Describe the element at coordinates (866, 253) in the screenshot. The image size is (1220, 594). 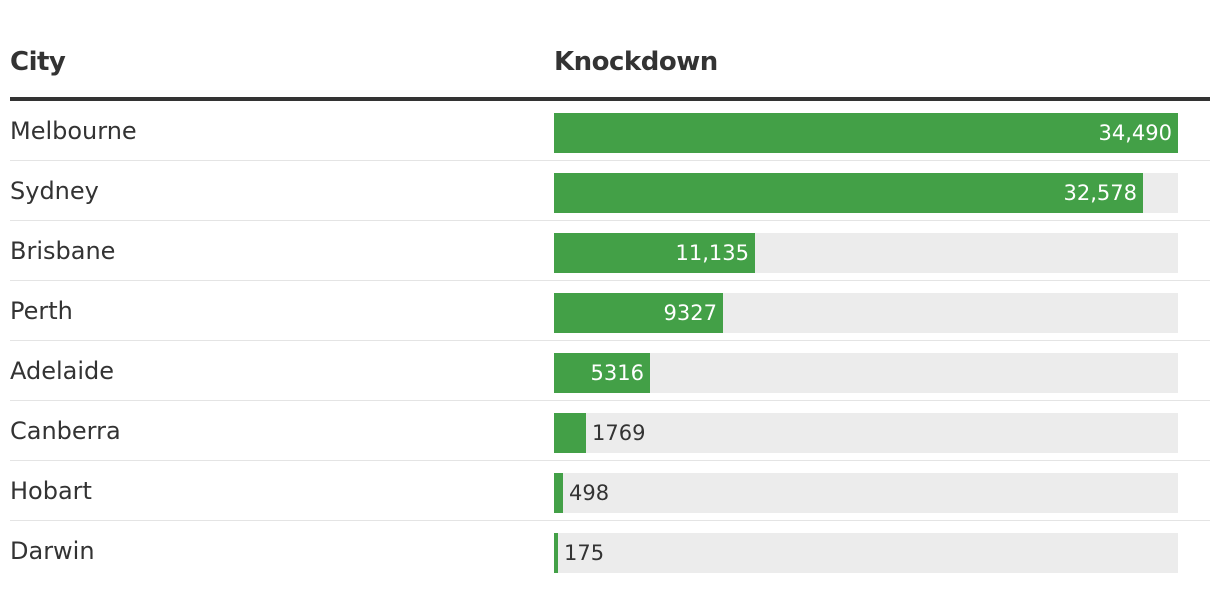
I see `bar-track: 11,135` at that location.